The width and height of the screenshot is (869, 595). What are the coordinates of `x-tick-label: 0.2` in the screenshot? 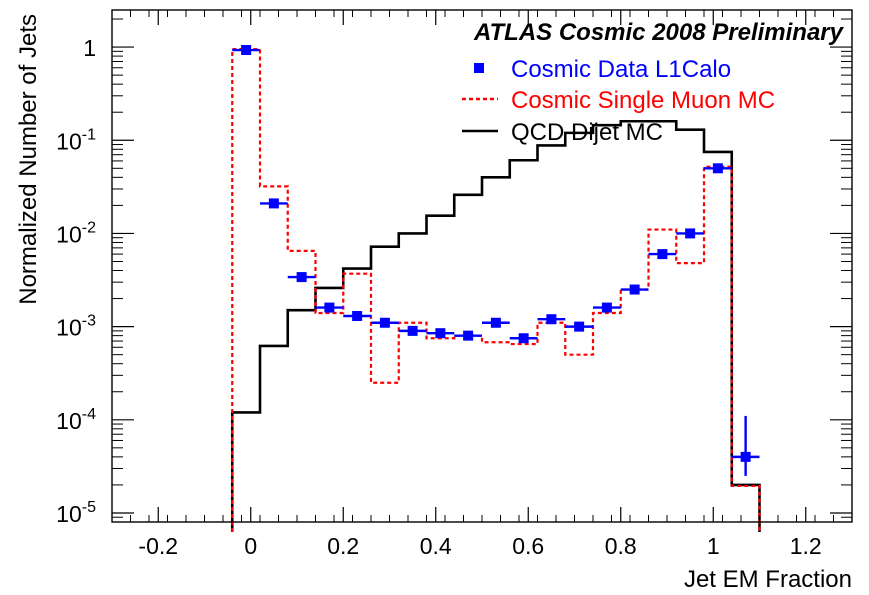 It's located at (343, 546).